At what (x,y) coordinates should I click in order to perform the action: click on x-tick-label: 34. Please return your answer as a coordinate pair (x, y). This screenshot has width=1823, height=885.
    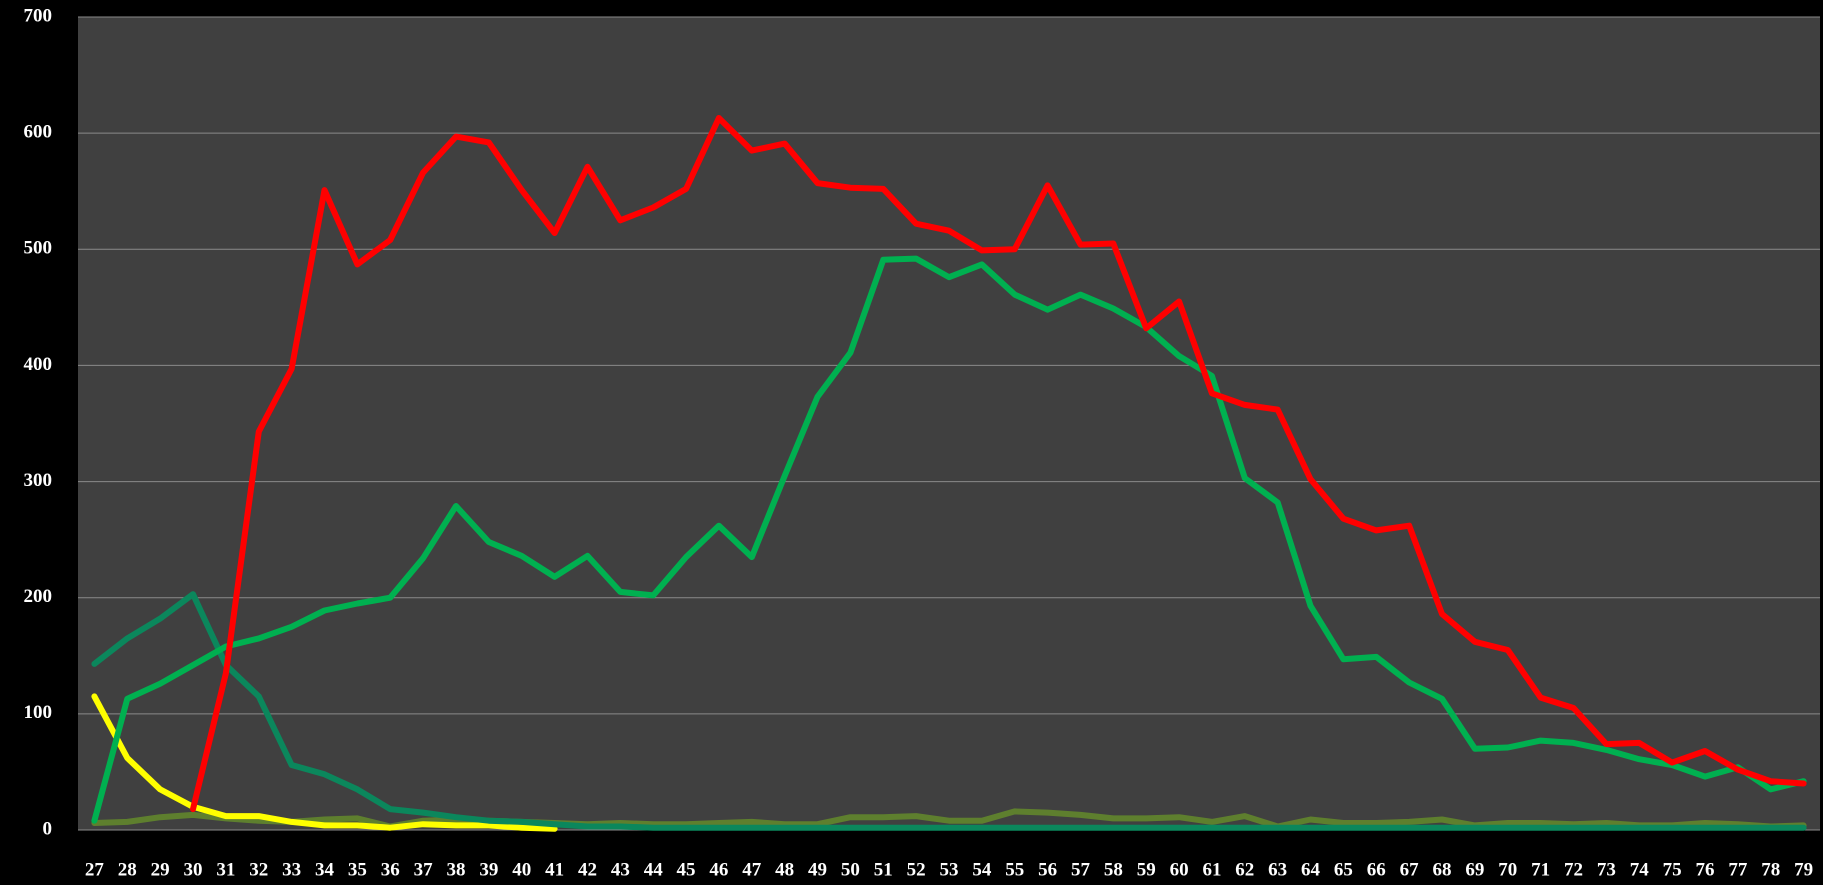
    Looking at the image, I should click on (325, 869).